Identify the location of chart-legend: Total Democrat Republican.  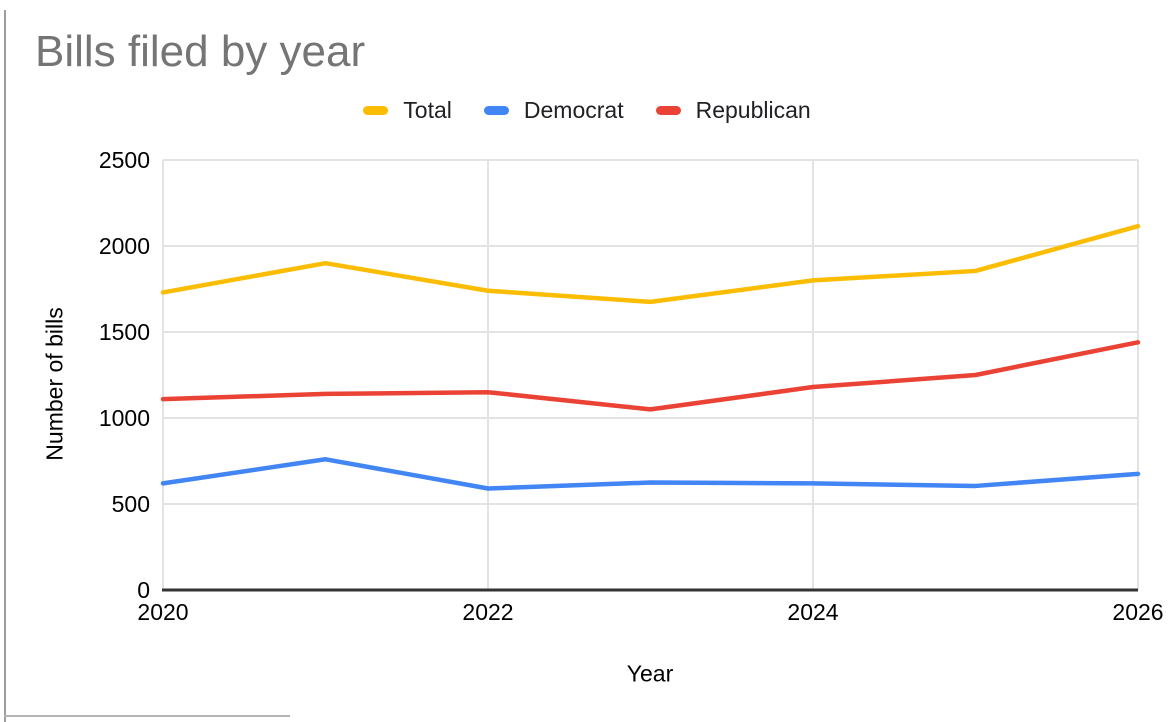
(587, 110).